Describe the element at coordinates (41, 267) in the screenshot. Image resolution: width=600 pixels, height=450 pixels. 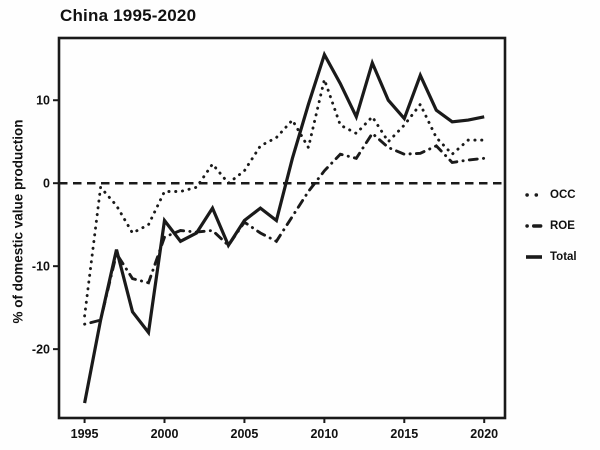
I see `y-tick-label: -10` at that location.